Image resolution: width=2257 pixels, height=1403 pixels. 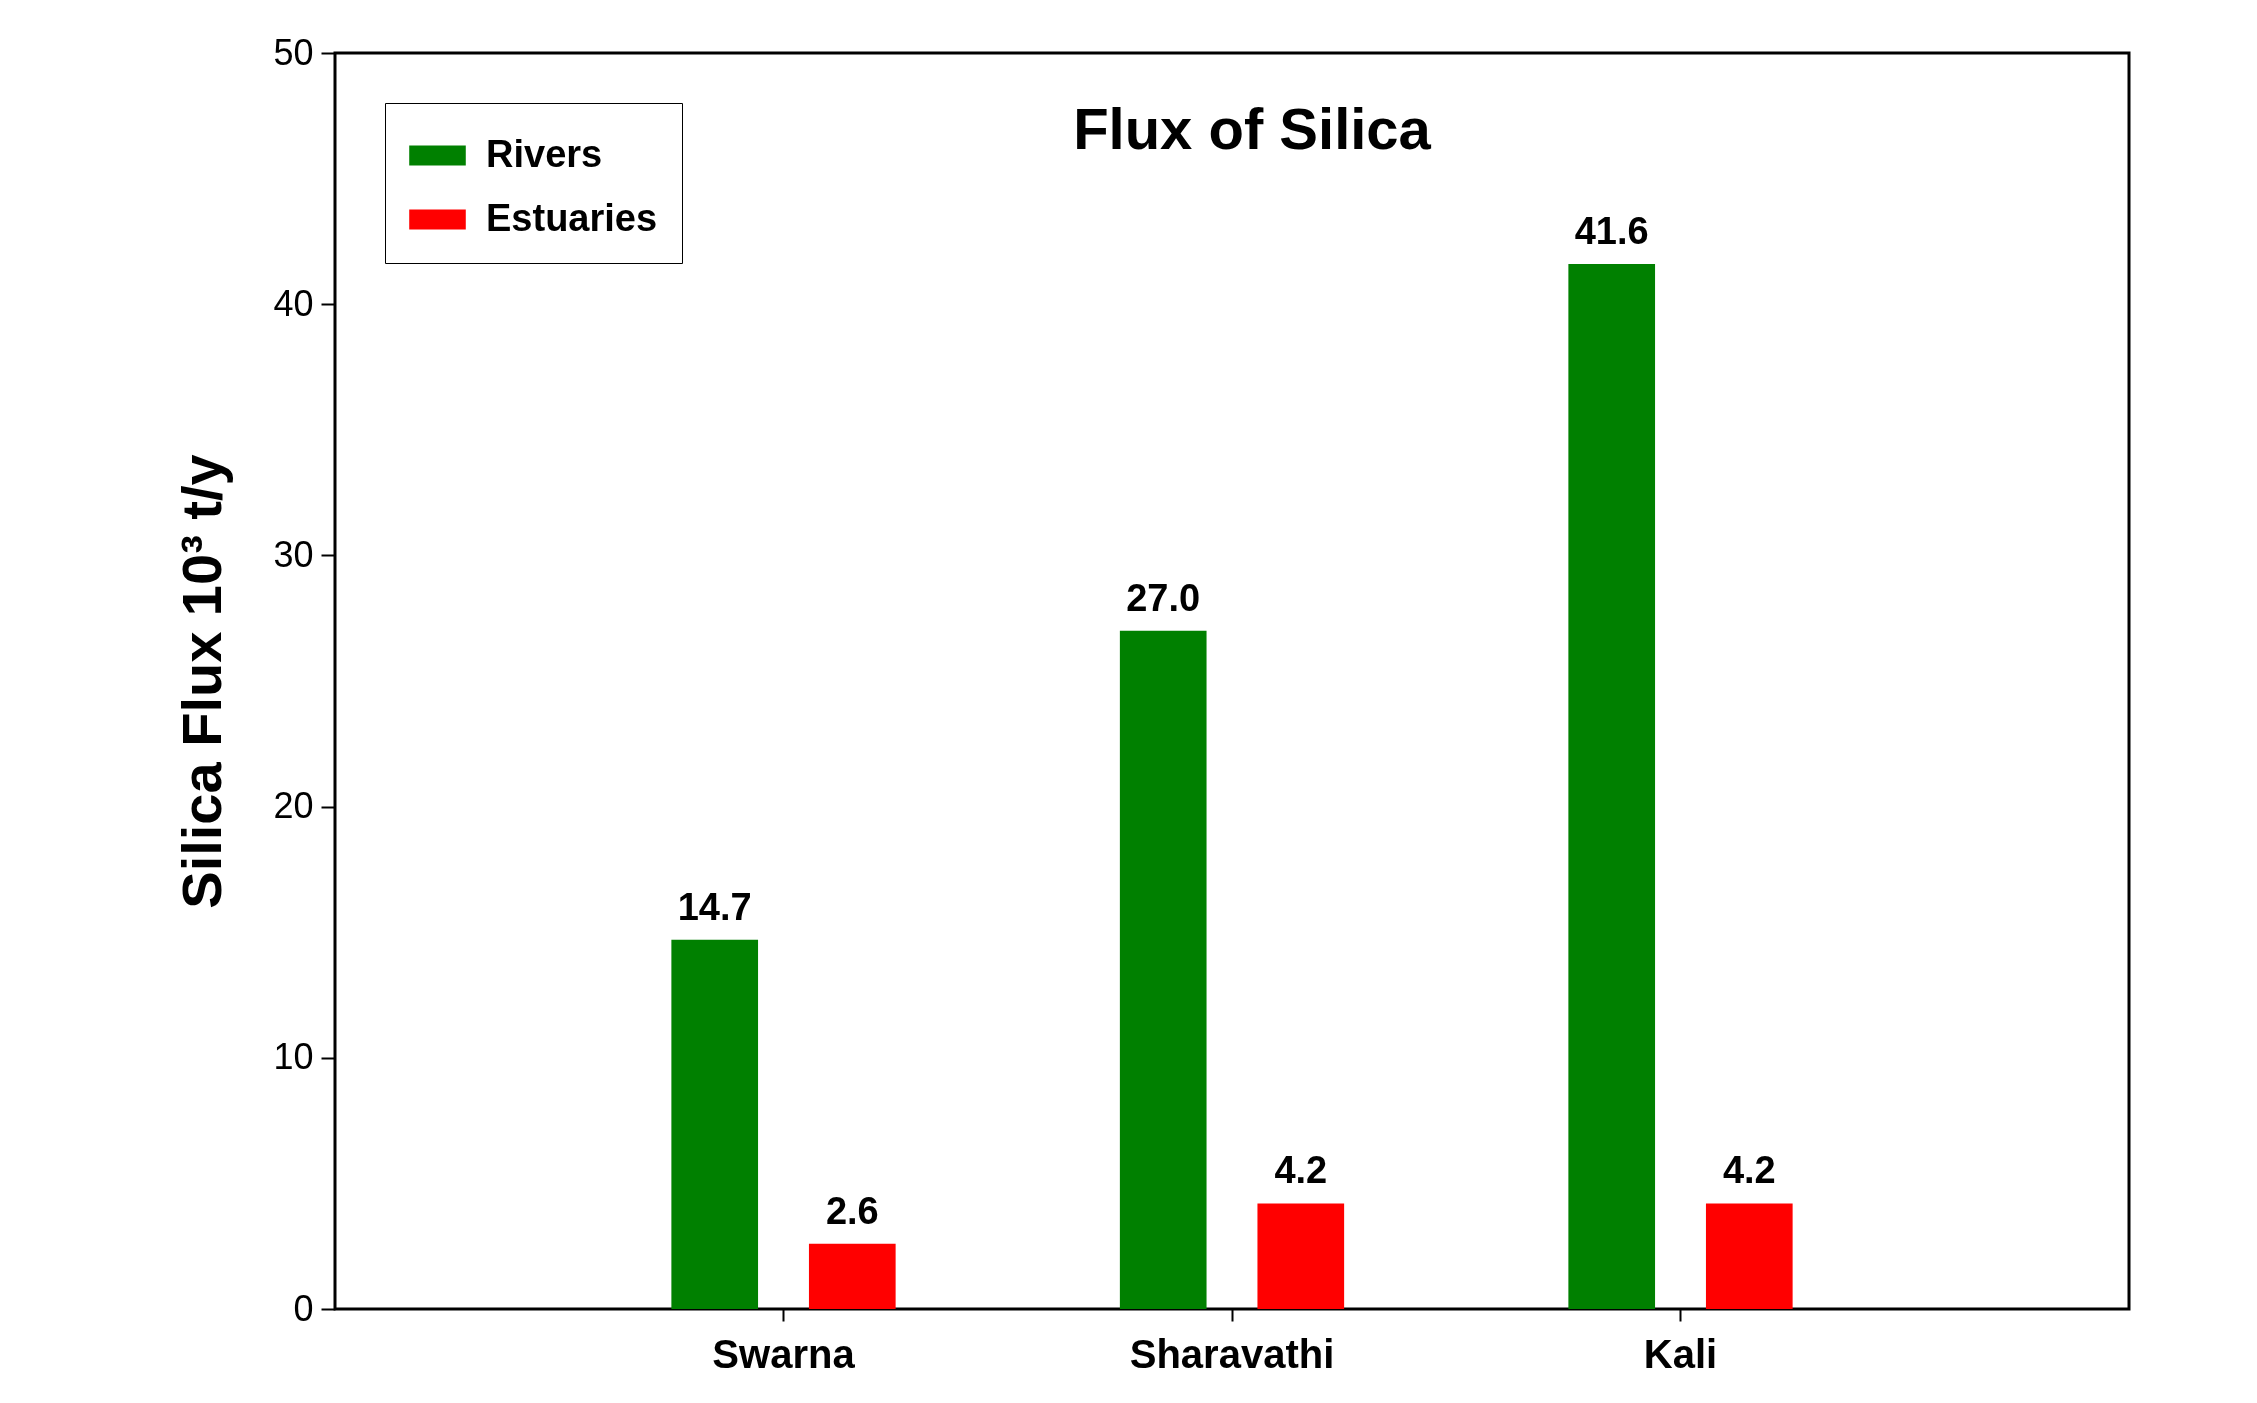 I want to click on x-tick-label: Kali, so click(x=1680, y=1353).